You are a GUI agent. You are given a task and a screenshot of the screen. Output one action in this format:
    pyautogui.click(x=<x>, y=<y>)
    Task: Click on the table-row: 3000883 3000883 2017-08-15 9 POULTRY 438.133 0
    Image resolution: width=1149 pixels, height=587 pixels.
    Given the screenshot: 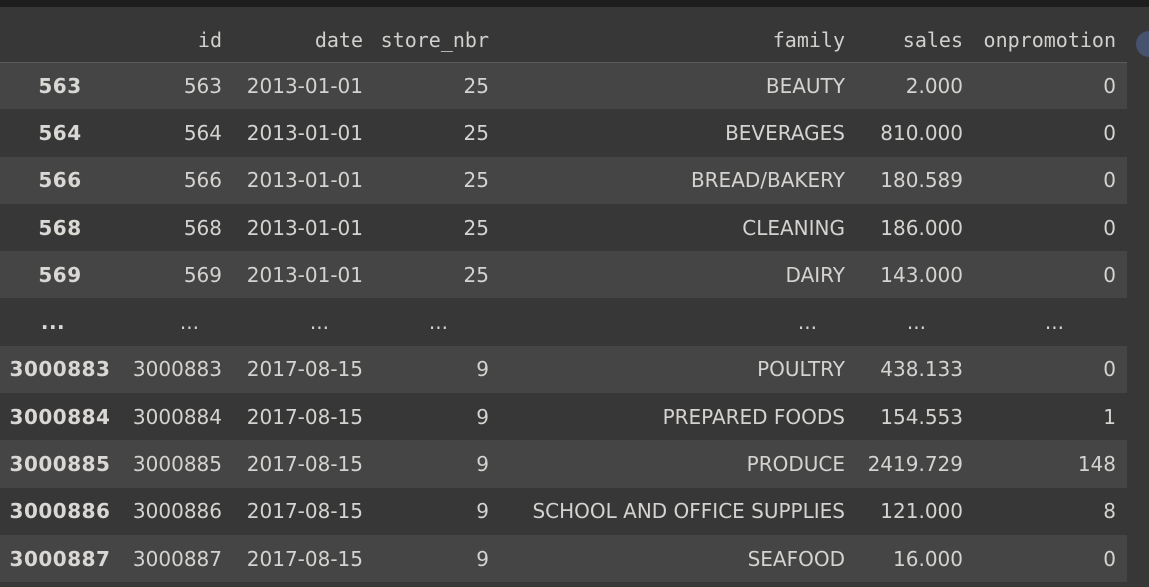 What is the action you would take?
    pyautogui.click(x=563, y=369)
    